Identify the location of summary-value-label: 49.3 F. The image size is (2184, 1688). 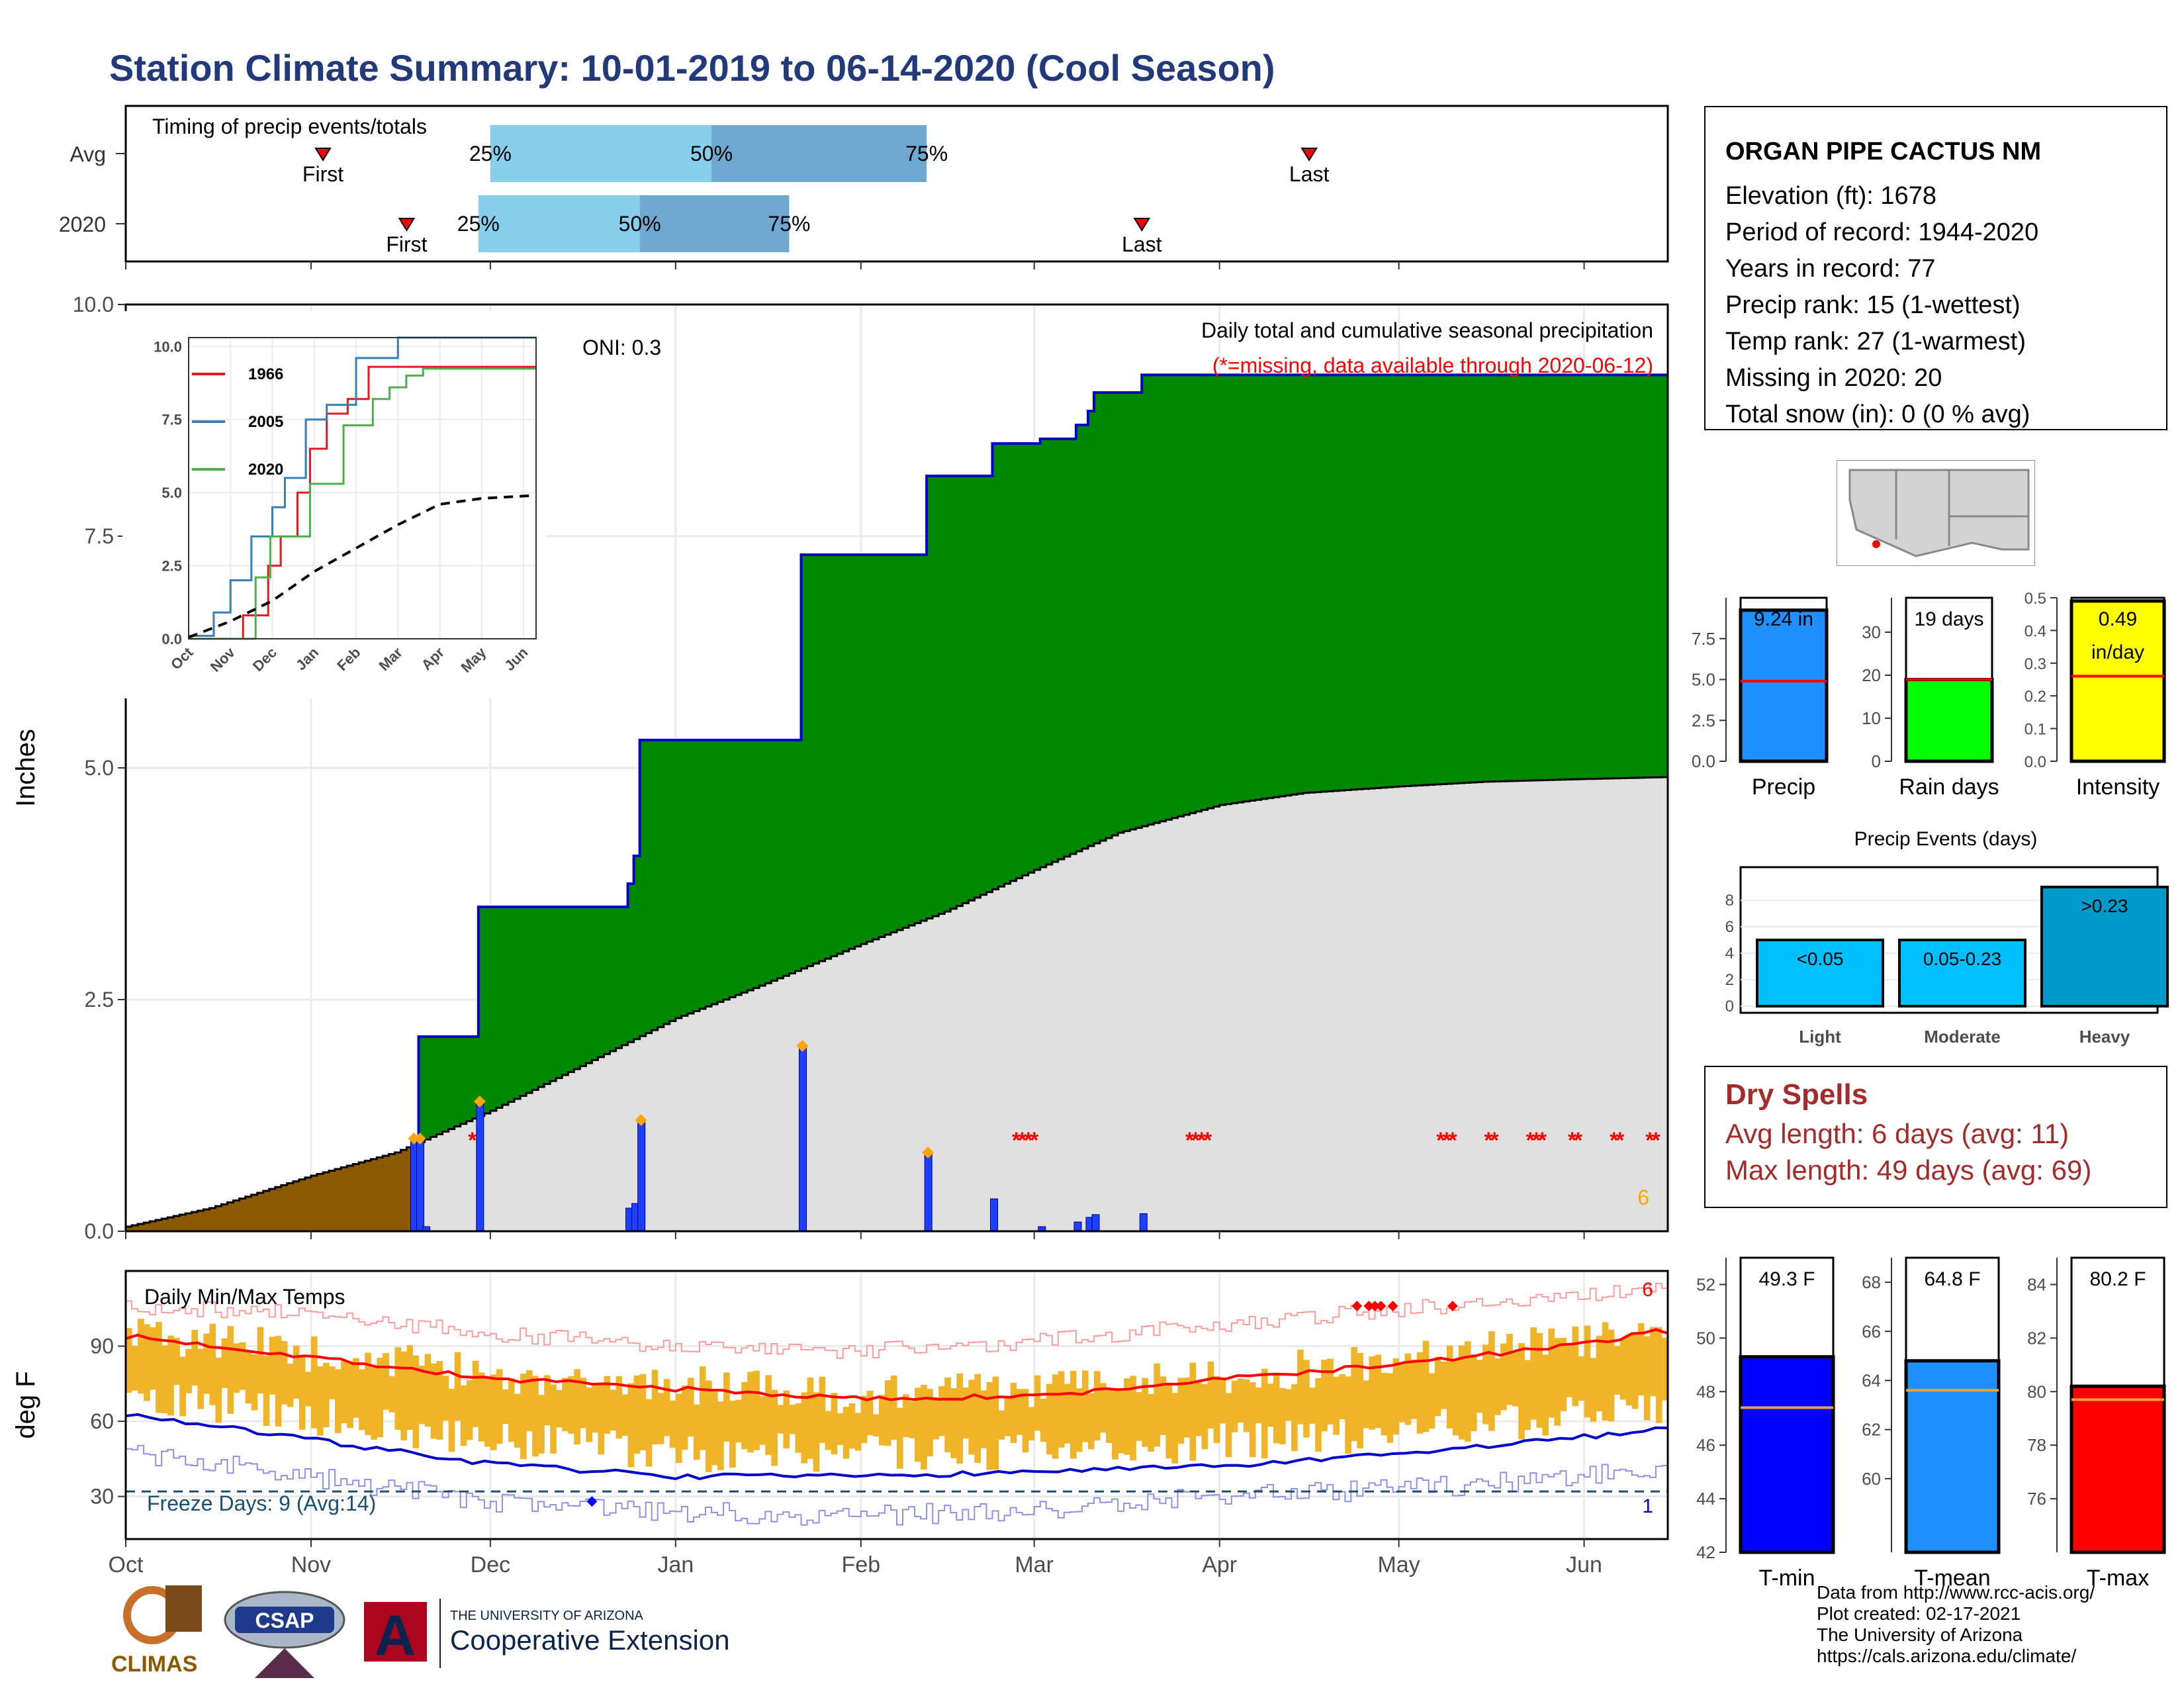
(1786, 1279).